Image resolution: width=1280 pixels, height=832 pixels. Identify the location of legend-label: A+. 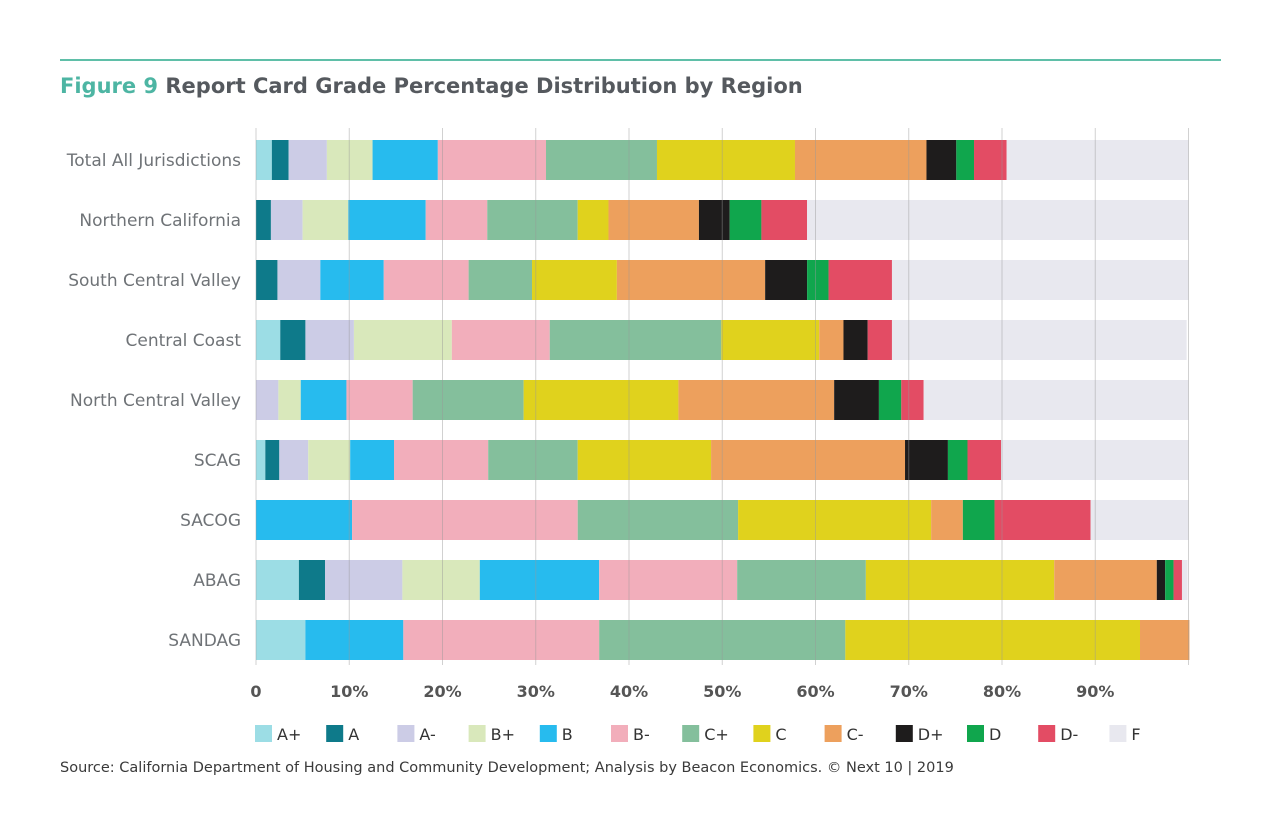
(289, 734).